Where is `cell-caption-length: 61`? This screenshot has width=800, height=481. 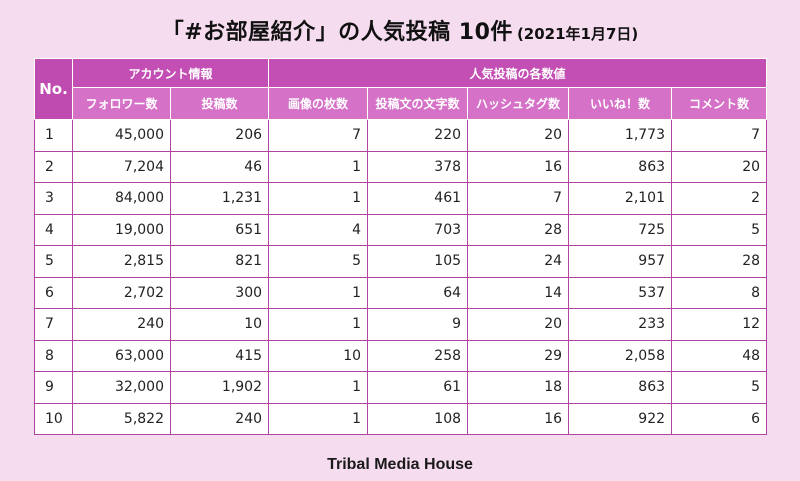 cell-caption-length: 61 is located at coordinates (418, 387).